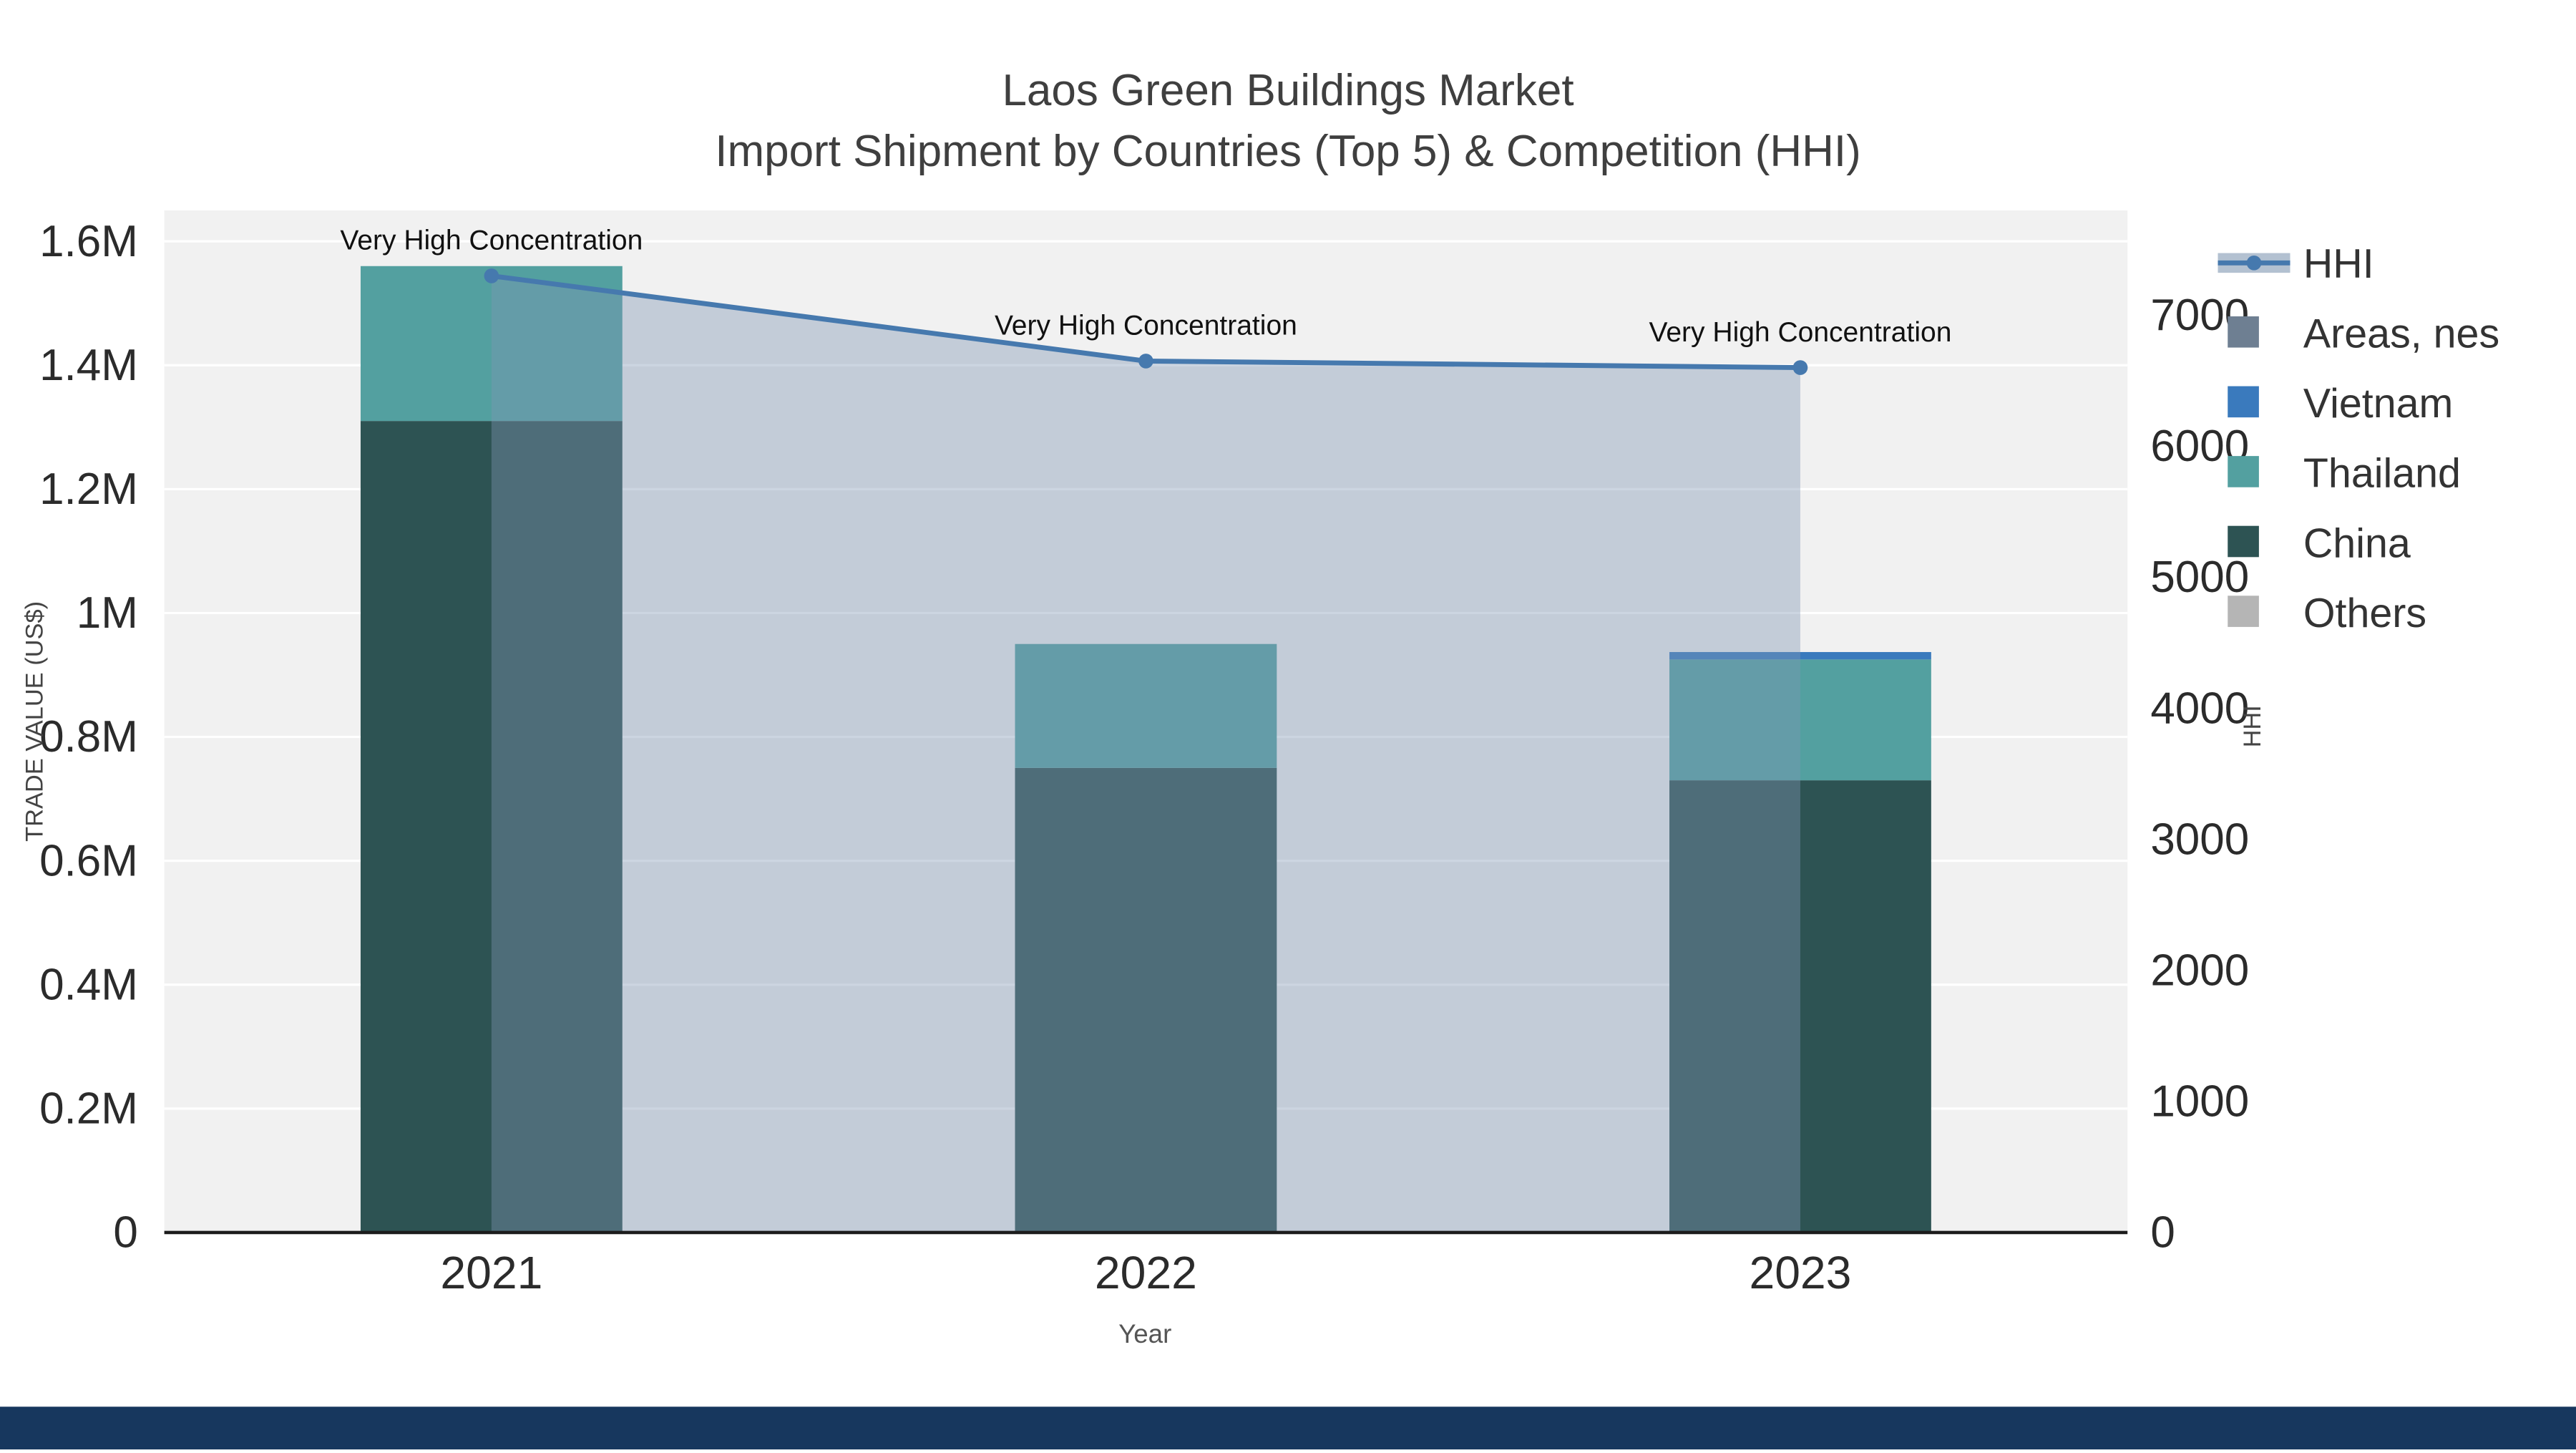 The image size is (2576, 1453). I want to click on legend-label-thailand: Thailand, so click(2382, 474).